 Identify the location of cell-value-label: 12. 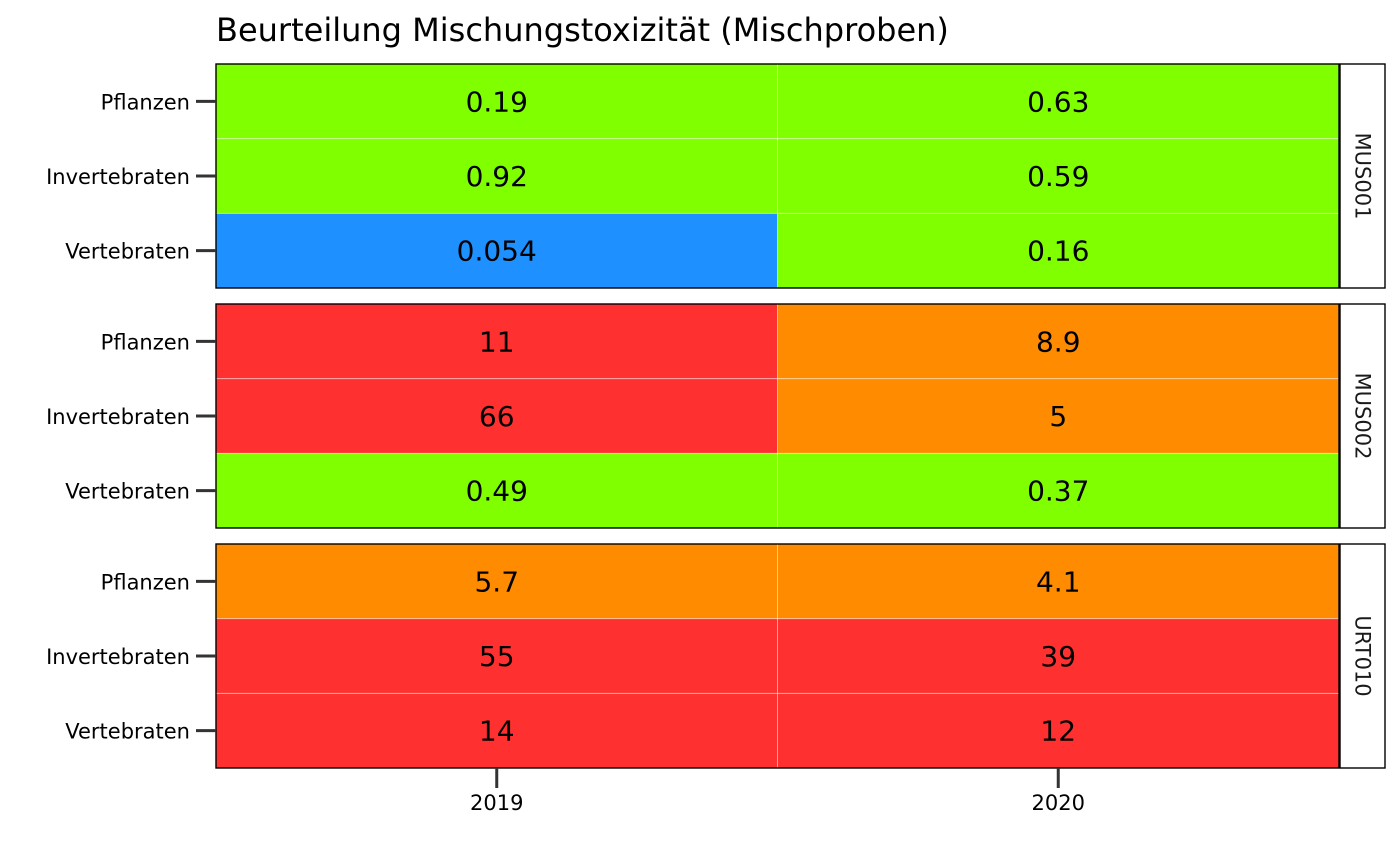
(1058, 731).